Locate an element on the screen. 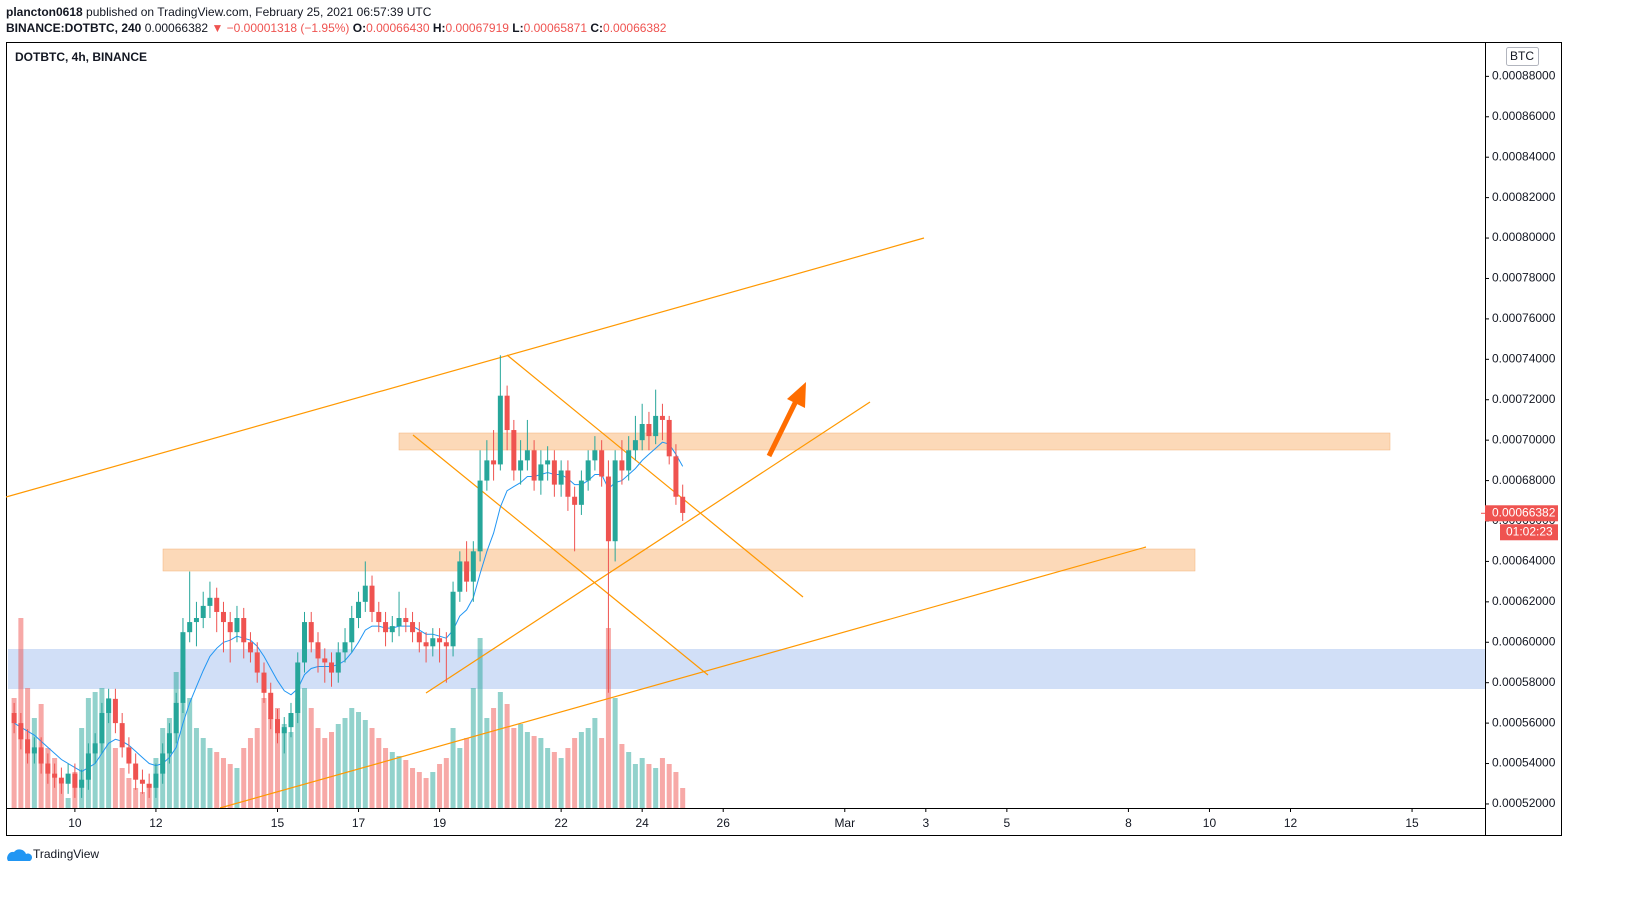 The width and height of the screenshot is (1627, 905). arrow-head is located at coordinates (796, 395).